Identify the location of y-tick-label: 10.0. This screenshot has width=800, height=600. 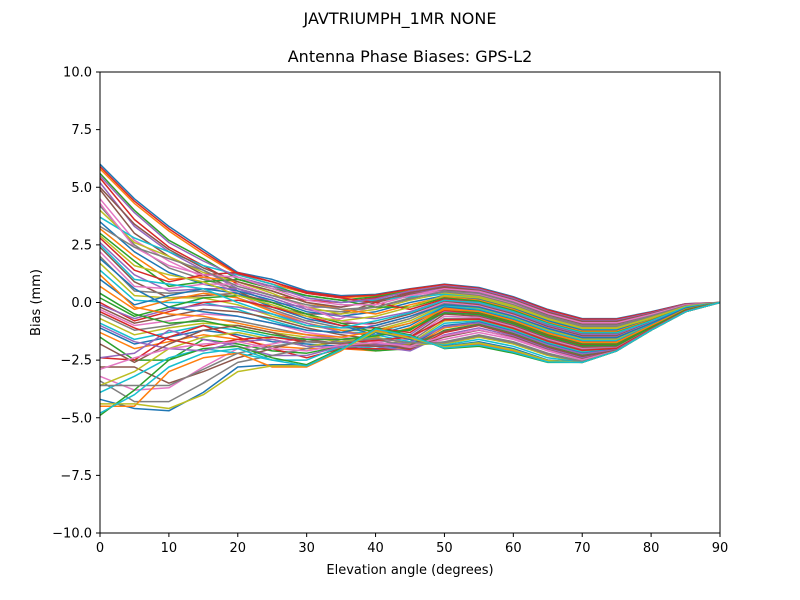
(77, 73).